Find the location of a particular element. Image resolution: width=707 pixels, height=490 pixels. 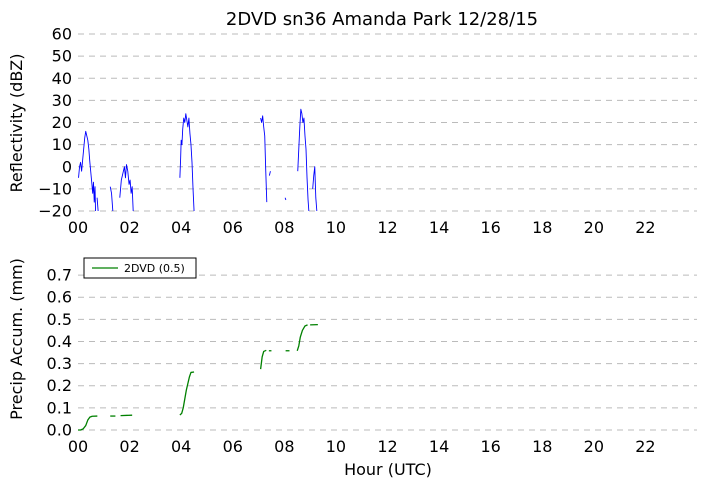

chart-title: 2DVD sn36 Amanda Park 12/28/15 is located at coordinates (382, 19).